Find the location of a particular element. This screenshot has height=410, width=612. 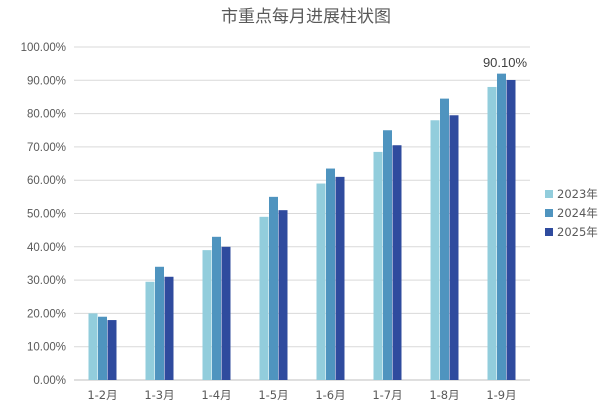

x-tick-label: 1-4月 is located at coordinates (216, 395).